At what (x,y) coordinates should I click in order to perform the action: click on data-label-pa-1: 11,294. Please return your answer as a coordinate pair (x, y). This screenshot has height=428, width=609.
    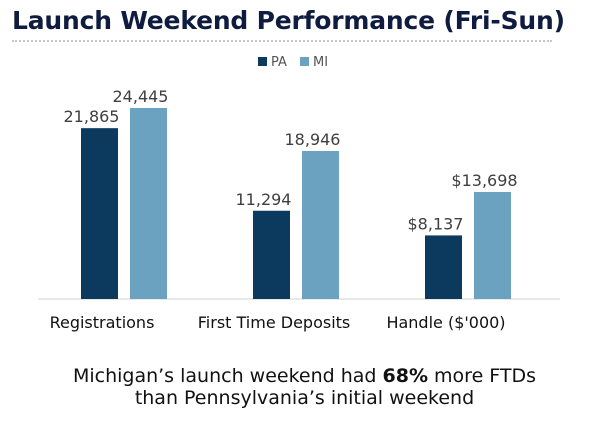
    Looking at the image, I should click on (264, 199).